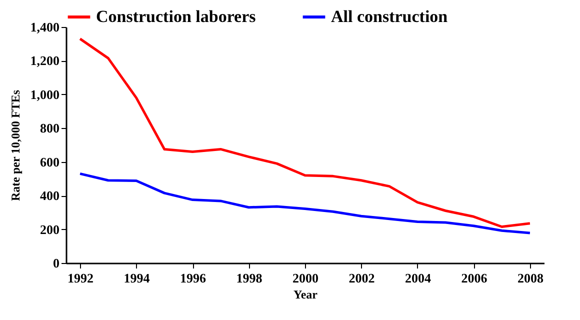 This screenshot has height=320, width=580. What do you see at coordinates (176, 16) in the screenshot?
I see `legend-label: Construction laborers` at bounding box center [176, 16].